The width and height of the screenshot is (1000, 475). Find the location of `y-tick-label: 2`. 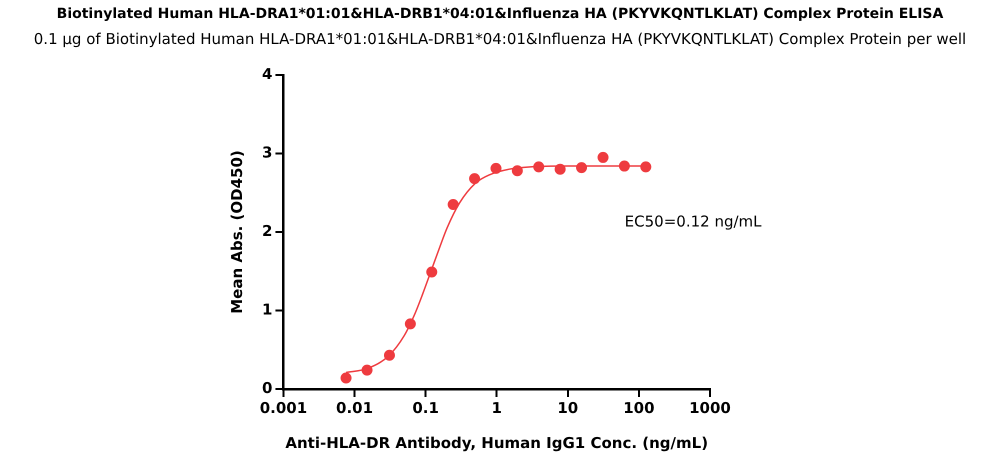

y-tick-label: 2 is located at coordinates (267, 231).